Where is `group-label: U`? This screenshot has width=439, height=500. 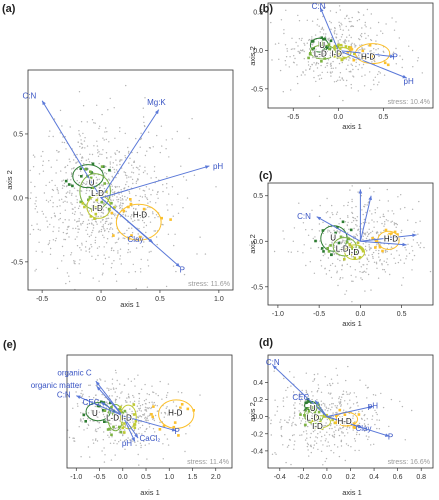
group-label: U is located at coordinates (313, 408).